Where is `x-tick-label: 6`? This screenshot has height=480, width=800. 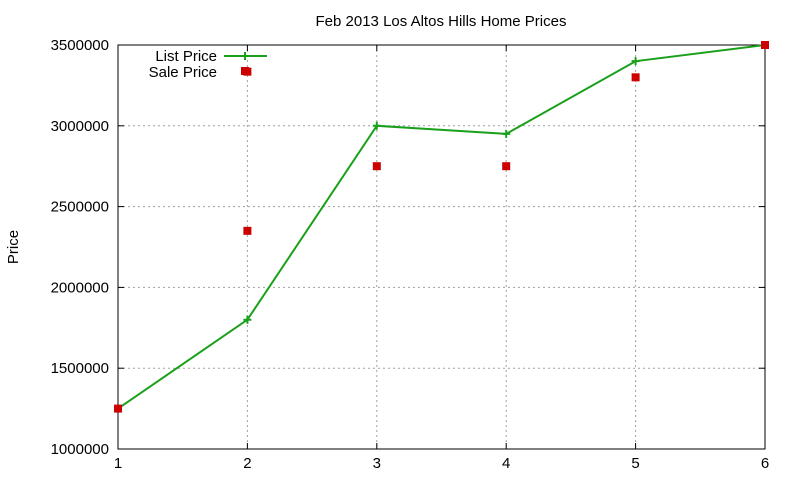 x-tick-label: 6 is located at coordinates (765, 463).